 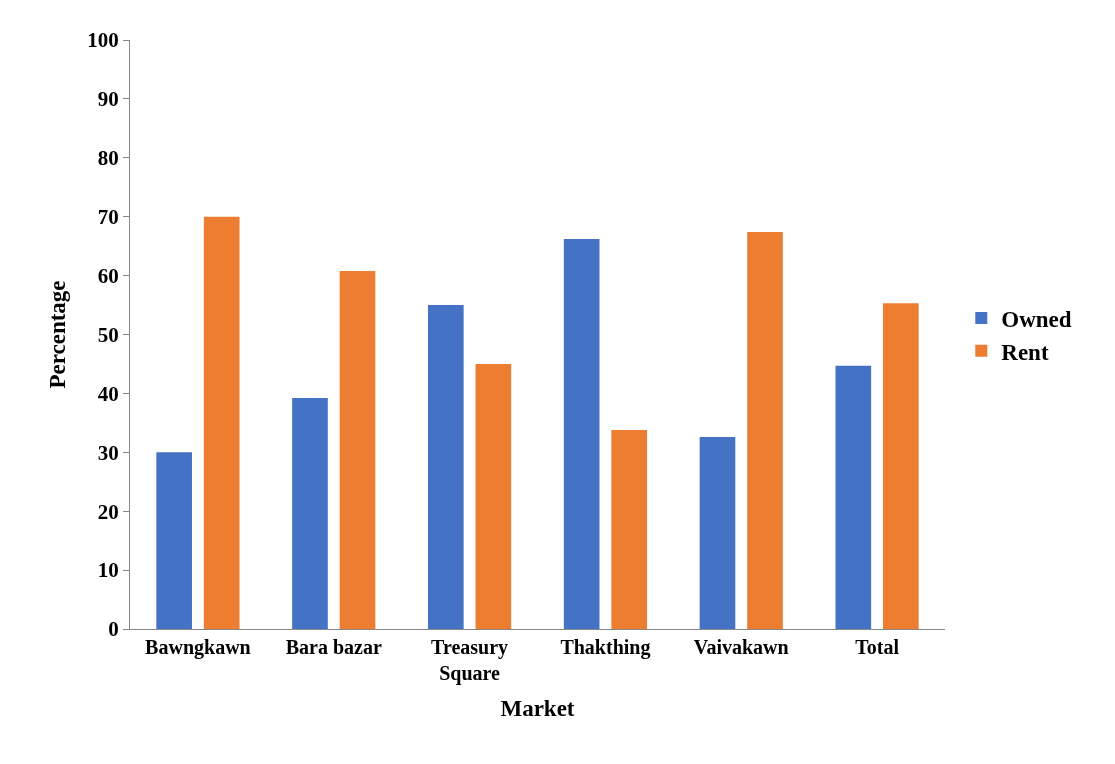 I want to click on y-axis-title: Percentage, so click(x=57, y=334).